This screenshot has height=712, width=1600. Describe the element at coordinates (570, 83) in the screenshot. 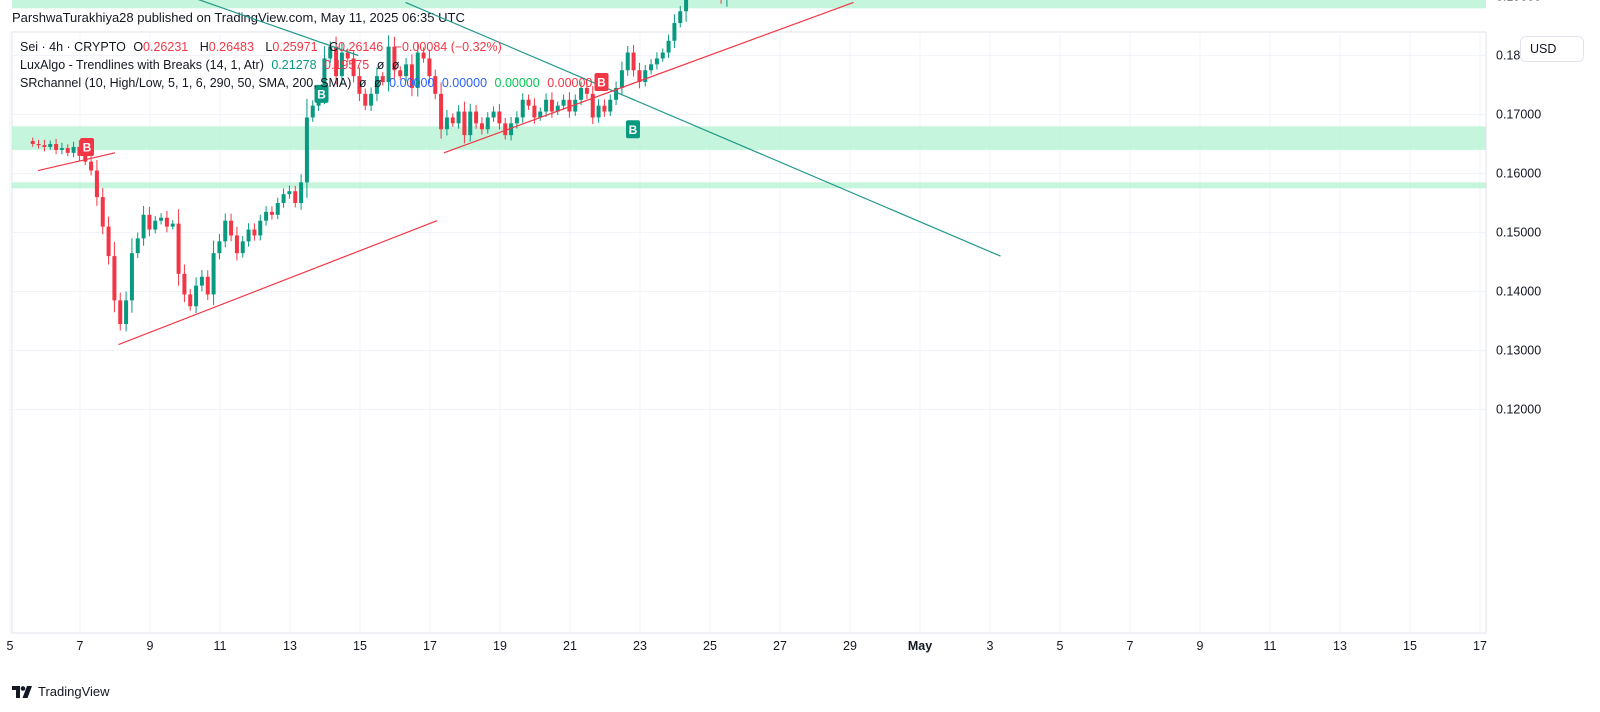

I see `indicator-srchannel-value-6: 0.00000` at that location.